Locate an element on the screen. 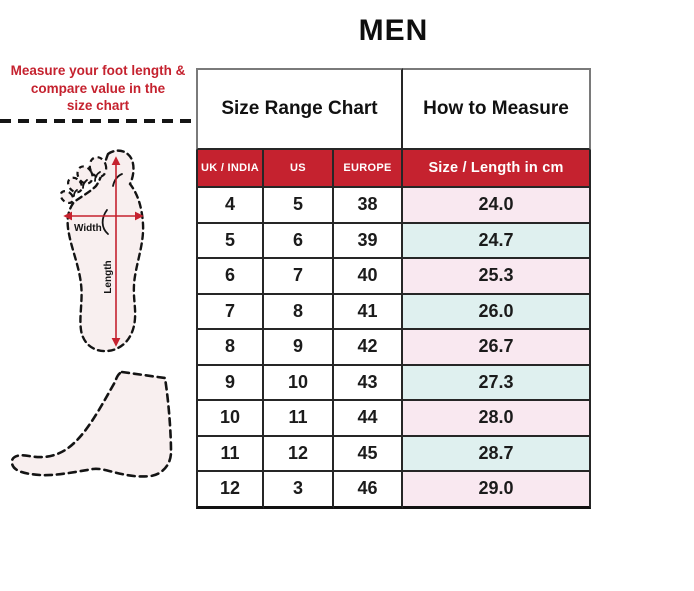 The width and height of the screenshot is (694, 591). table-row: 9 10 43 27.3 is located at coordinates (393, 383).